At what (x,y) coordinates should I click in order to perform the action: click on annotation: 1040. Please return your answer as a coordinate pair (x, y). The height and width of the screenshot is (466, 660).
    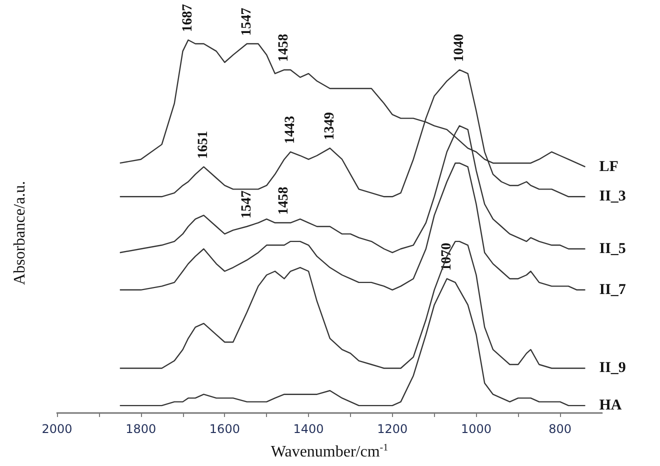
    Looking at the image, I should click on (459, 48).